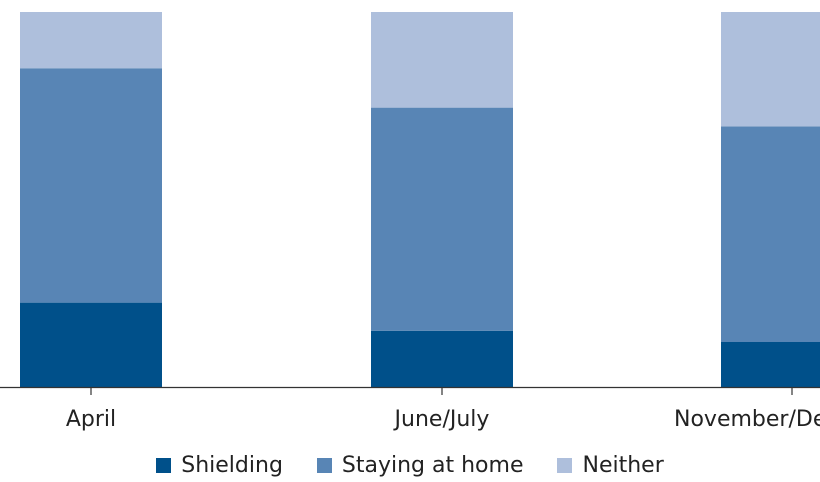  What do you see at coordinates (91, 40) in the screenshot?
I see `bar-april-neither` at bounding box center [91, 40].